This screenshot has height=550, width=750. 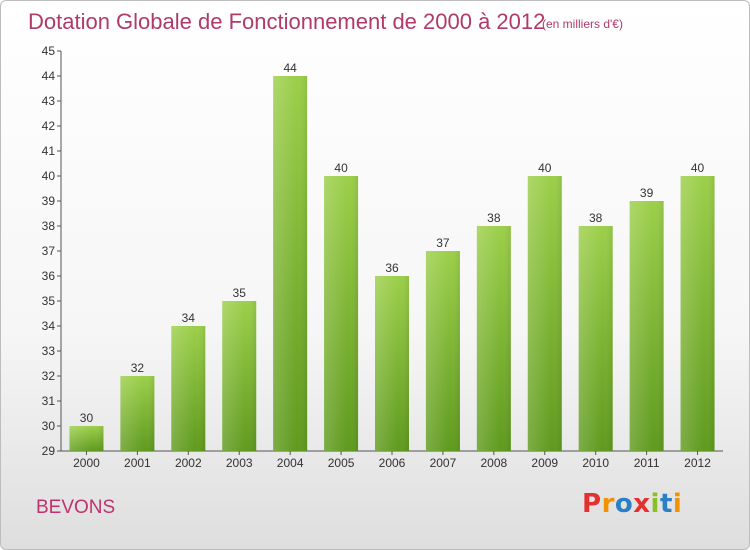 I want to click on x-tick-label: 2012, so click(x=697, y=463).